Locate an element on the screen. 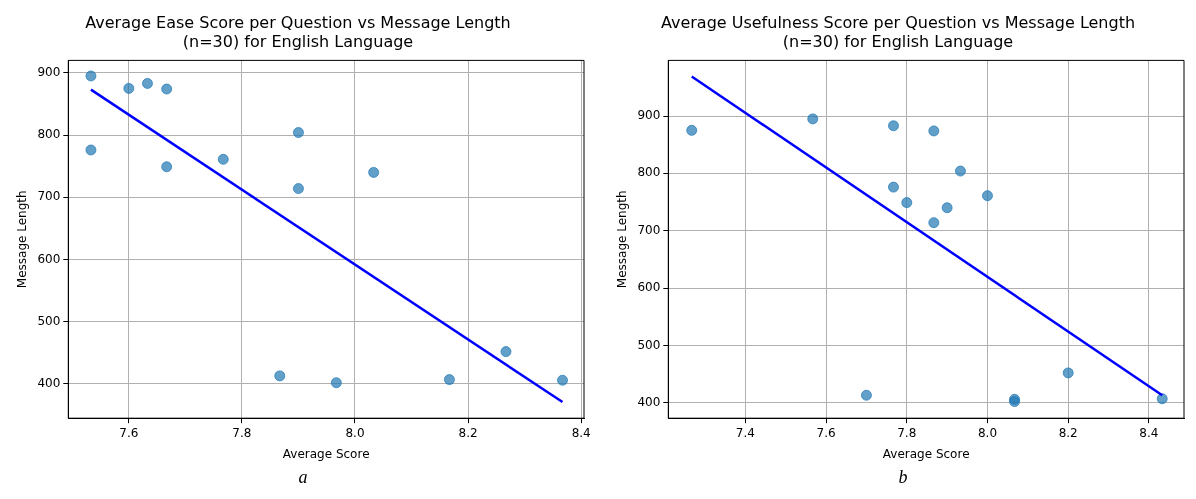 The width and height of the screenshot is (1196, 499). x-tick-label: 7.4 is located at coordinates (745, 432).